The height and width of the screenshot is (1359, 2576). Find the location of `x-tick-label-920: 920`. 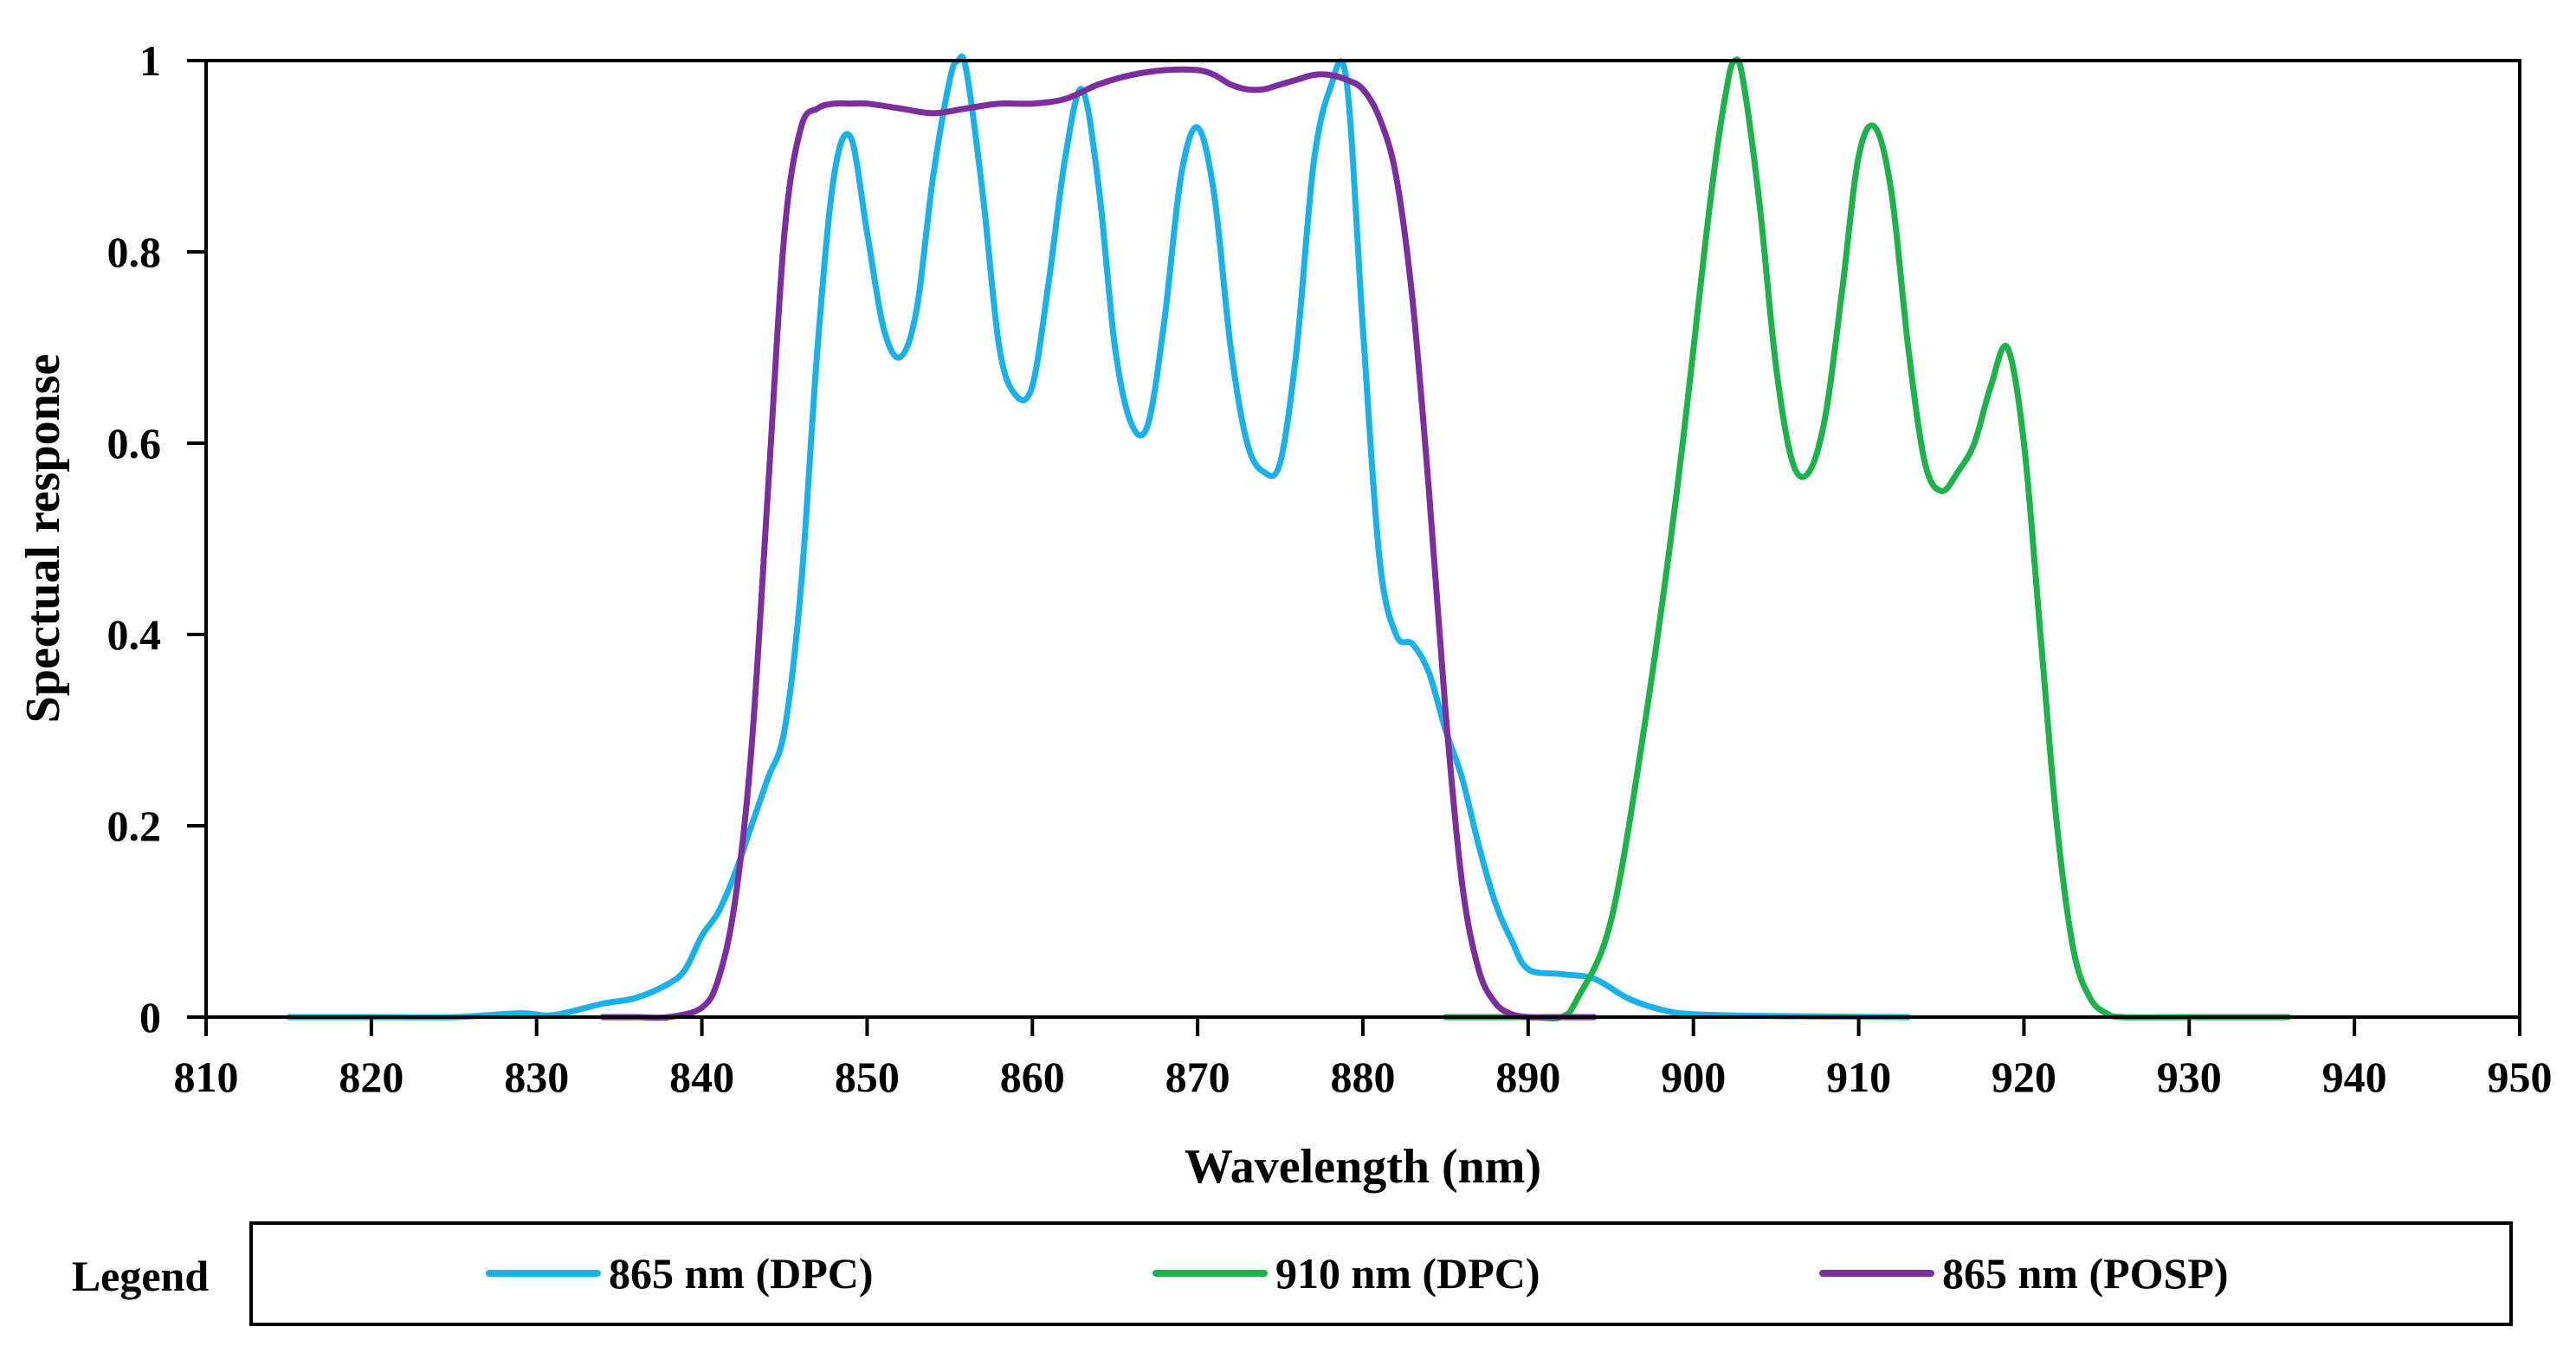

x-tick-label-920: 920 is located at coordinates (2024, 1077).